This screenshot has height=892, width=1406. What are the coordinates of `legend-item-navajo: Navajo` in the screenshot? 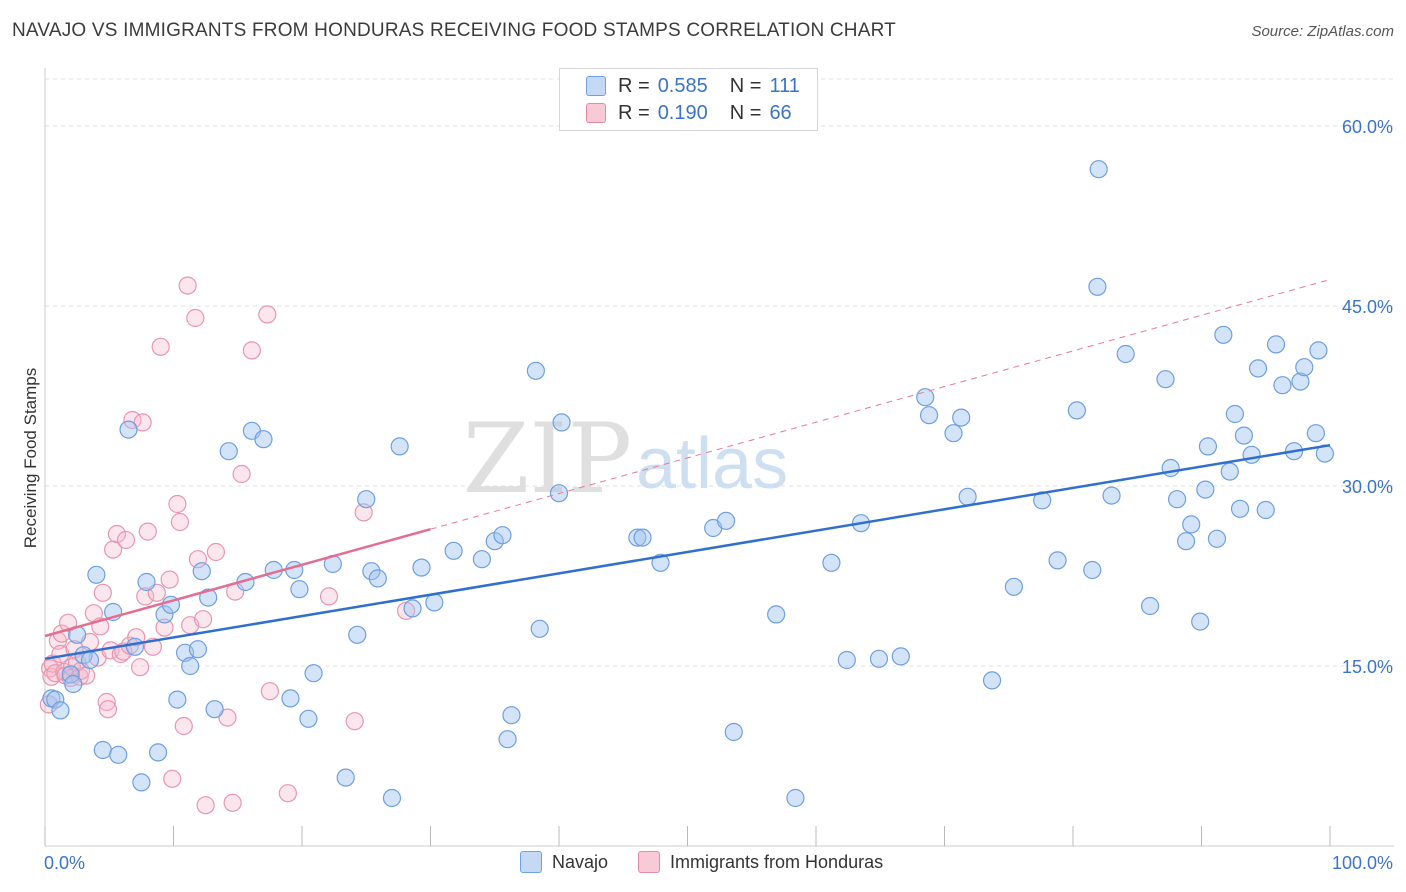 It's located at (564, 862).